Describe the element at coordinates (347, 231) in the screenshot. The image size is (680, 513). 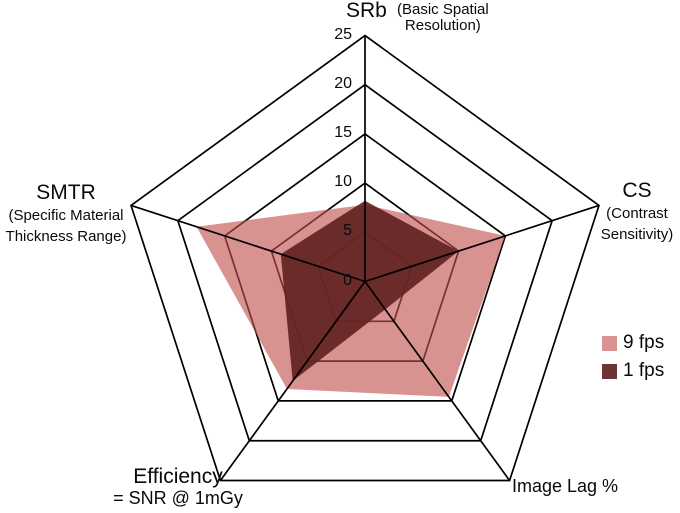
I see `value-axis-tick-label: 5` at that location.